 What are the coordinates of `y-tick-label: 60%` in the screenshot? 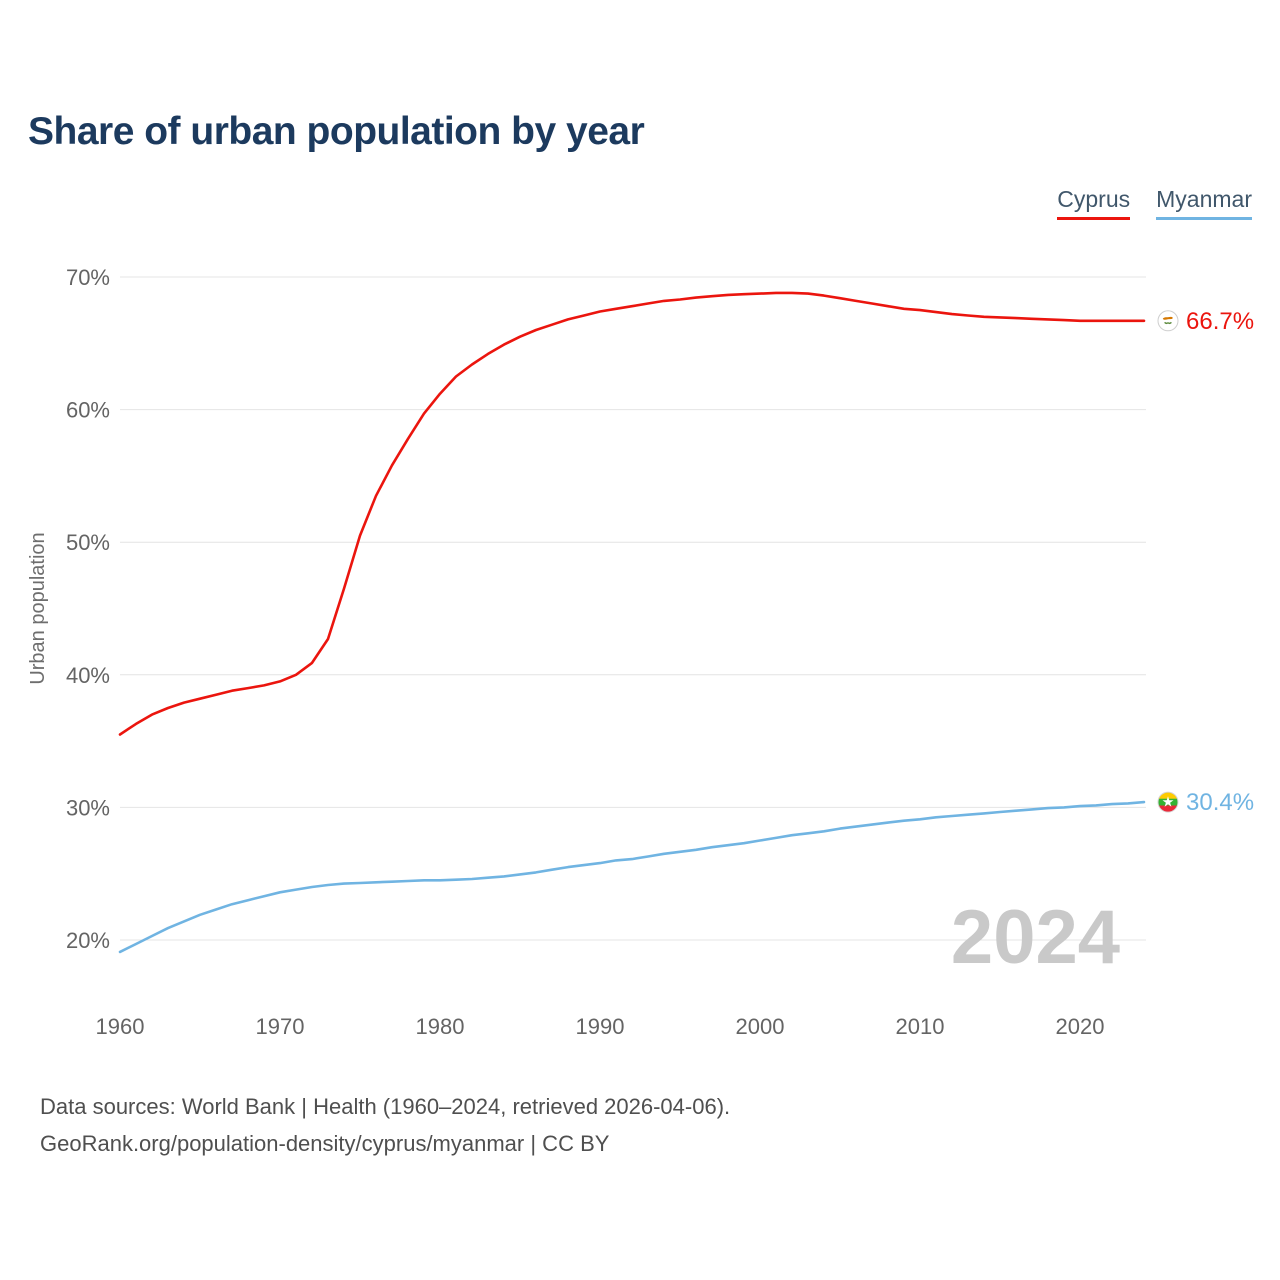 It's located at (88, 410).